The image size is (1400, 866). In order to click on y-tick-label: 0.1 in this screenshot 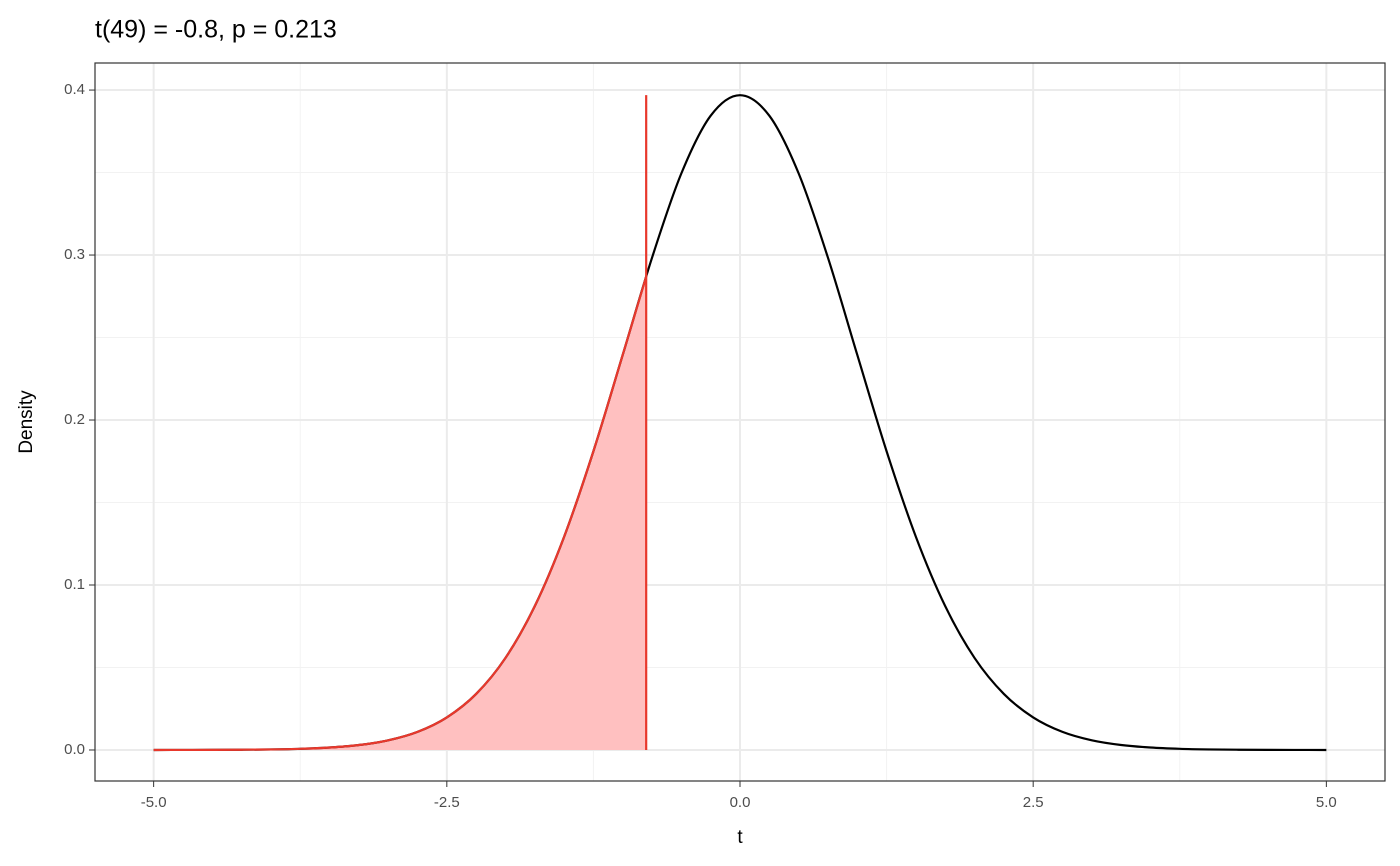, I will do `click(74, 584)`.